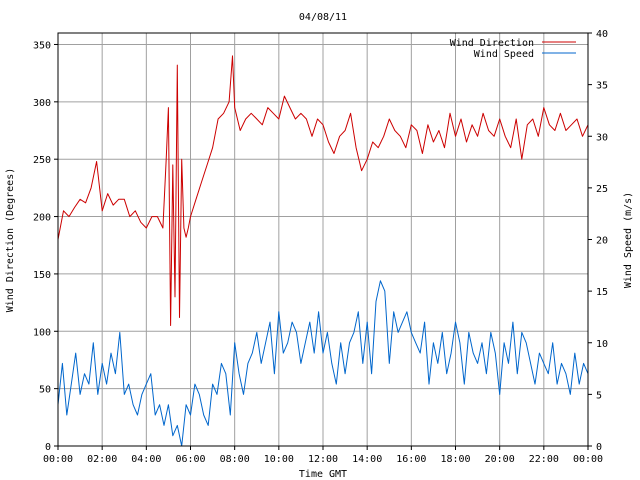  What do you see at coordinates (323, 17) in the screenshot?
I see `chart-title: 04/08/11` at bounding box center [323, 17].